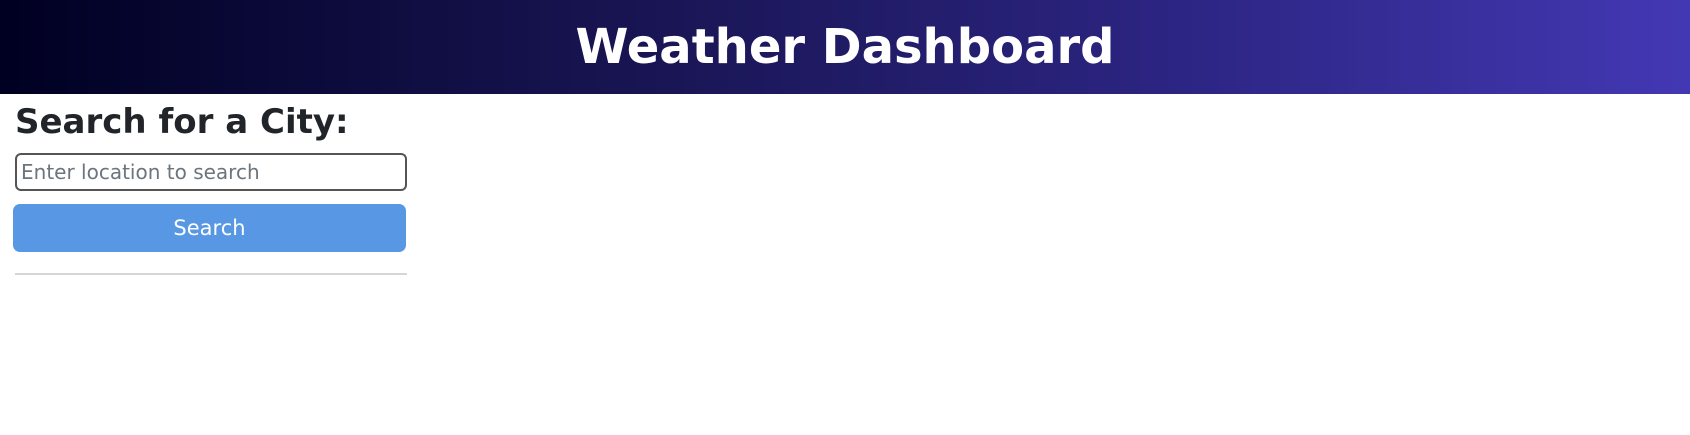 The width and height of the screenshot is (1690, 435). What do you see at coordinates (211, 172) in the screenshot?
I see `search-input` at bounding box center [211, 172].